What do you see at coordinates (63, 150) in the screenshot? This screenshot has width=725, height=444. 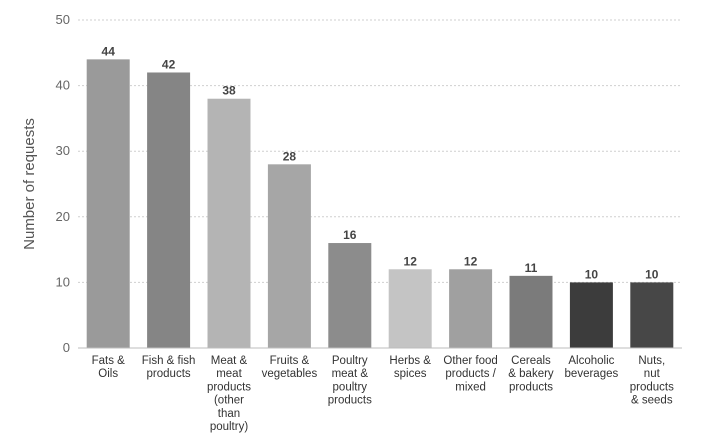 I see `y-tick-label: 30` at bounding box center [63, 150].